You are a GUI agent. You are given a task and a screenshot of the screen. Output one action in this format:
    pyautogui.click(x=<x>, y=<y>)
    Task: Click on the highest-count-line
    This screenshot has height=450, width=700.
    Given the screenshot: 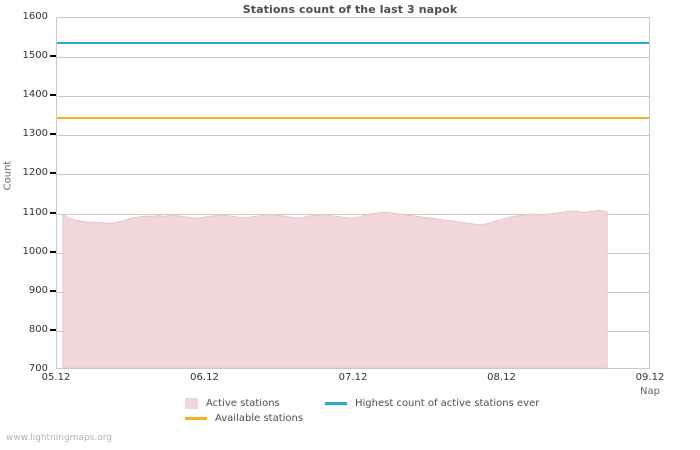 What is the action you would take?
    pyautogui.click(x=353, y=42)
    